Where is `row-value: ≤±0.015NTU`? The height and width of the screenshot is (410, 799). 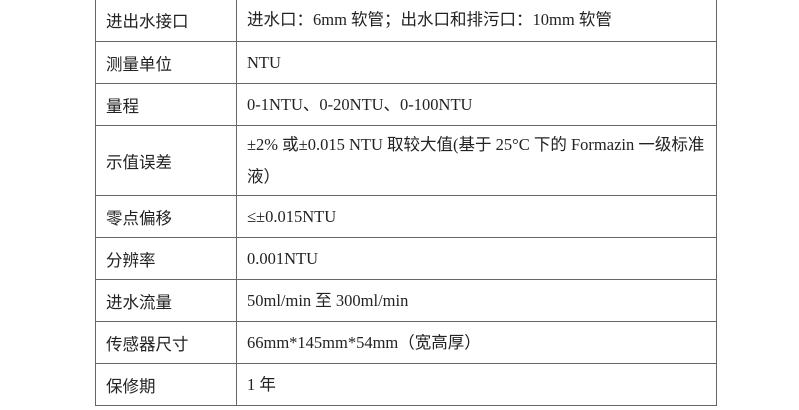 row-value: ≤±0.015NTU is located at coordinates (476, 216).